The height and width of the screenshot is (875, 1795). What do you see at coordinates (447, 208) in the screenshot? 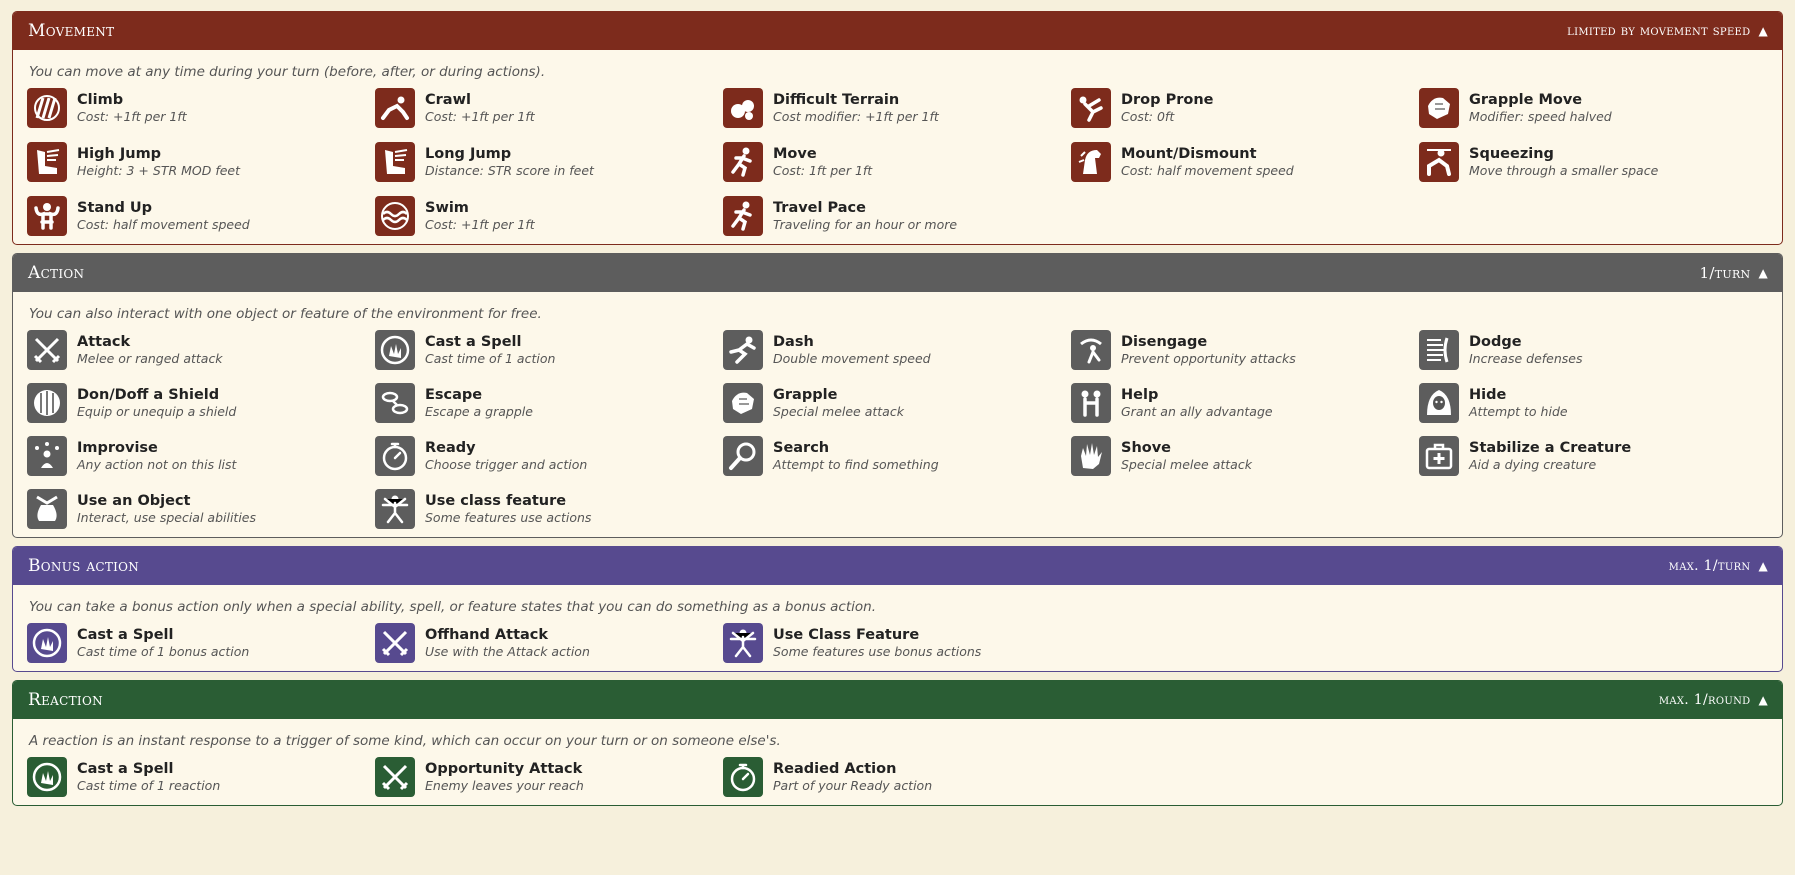
I see `item-name: Swim` at bounding box center [447, 208].